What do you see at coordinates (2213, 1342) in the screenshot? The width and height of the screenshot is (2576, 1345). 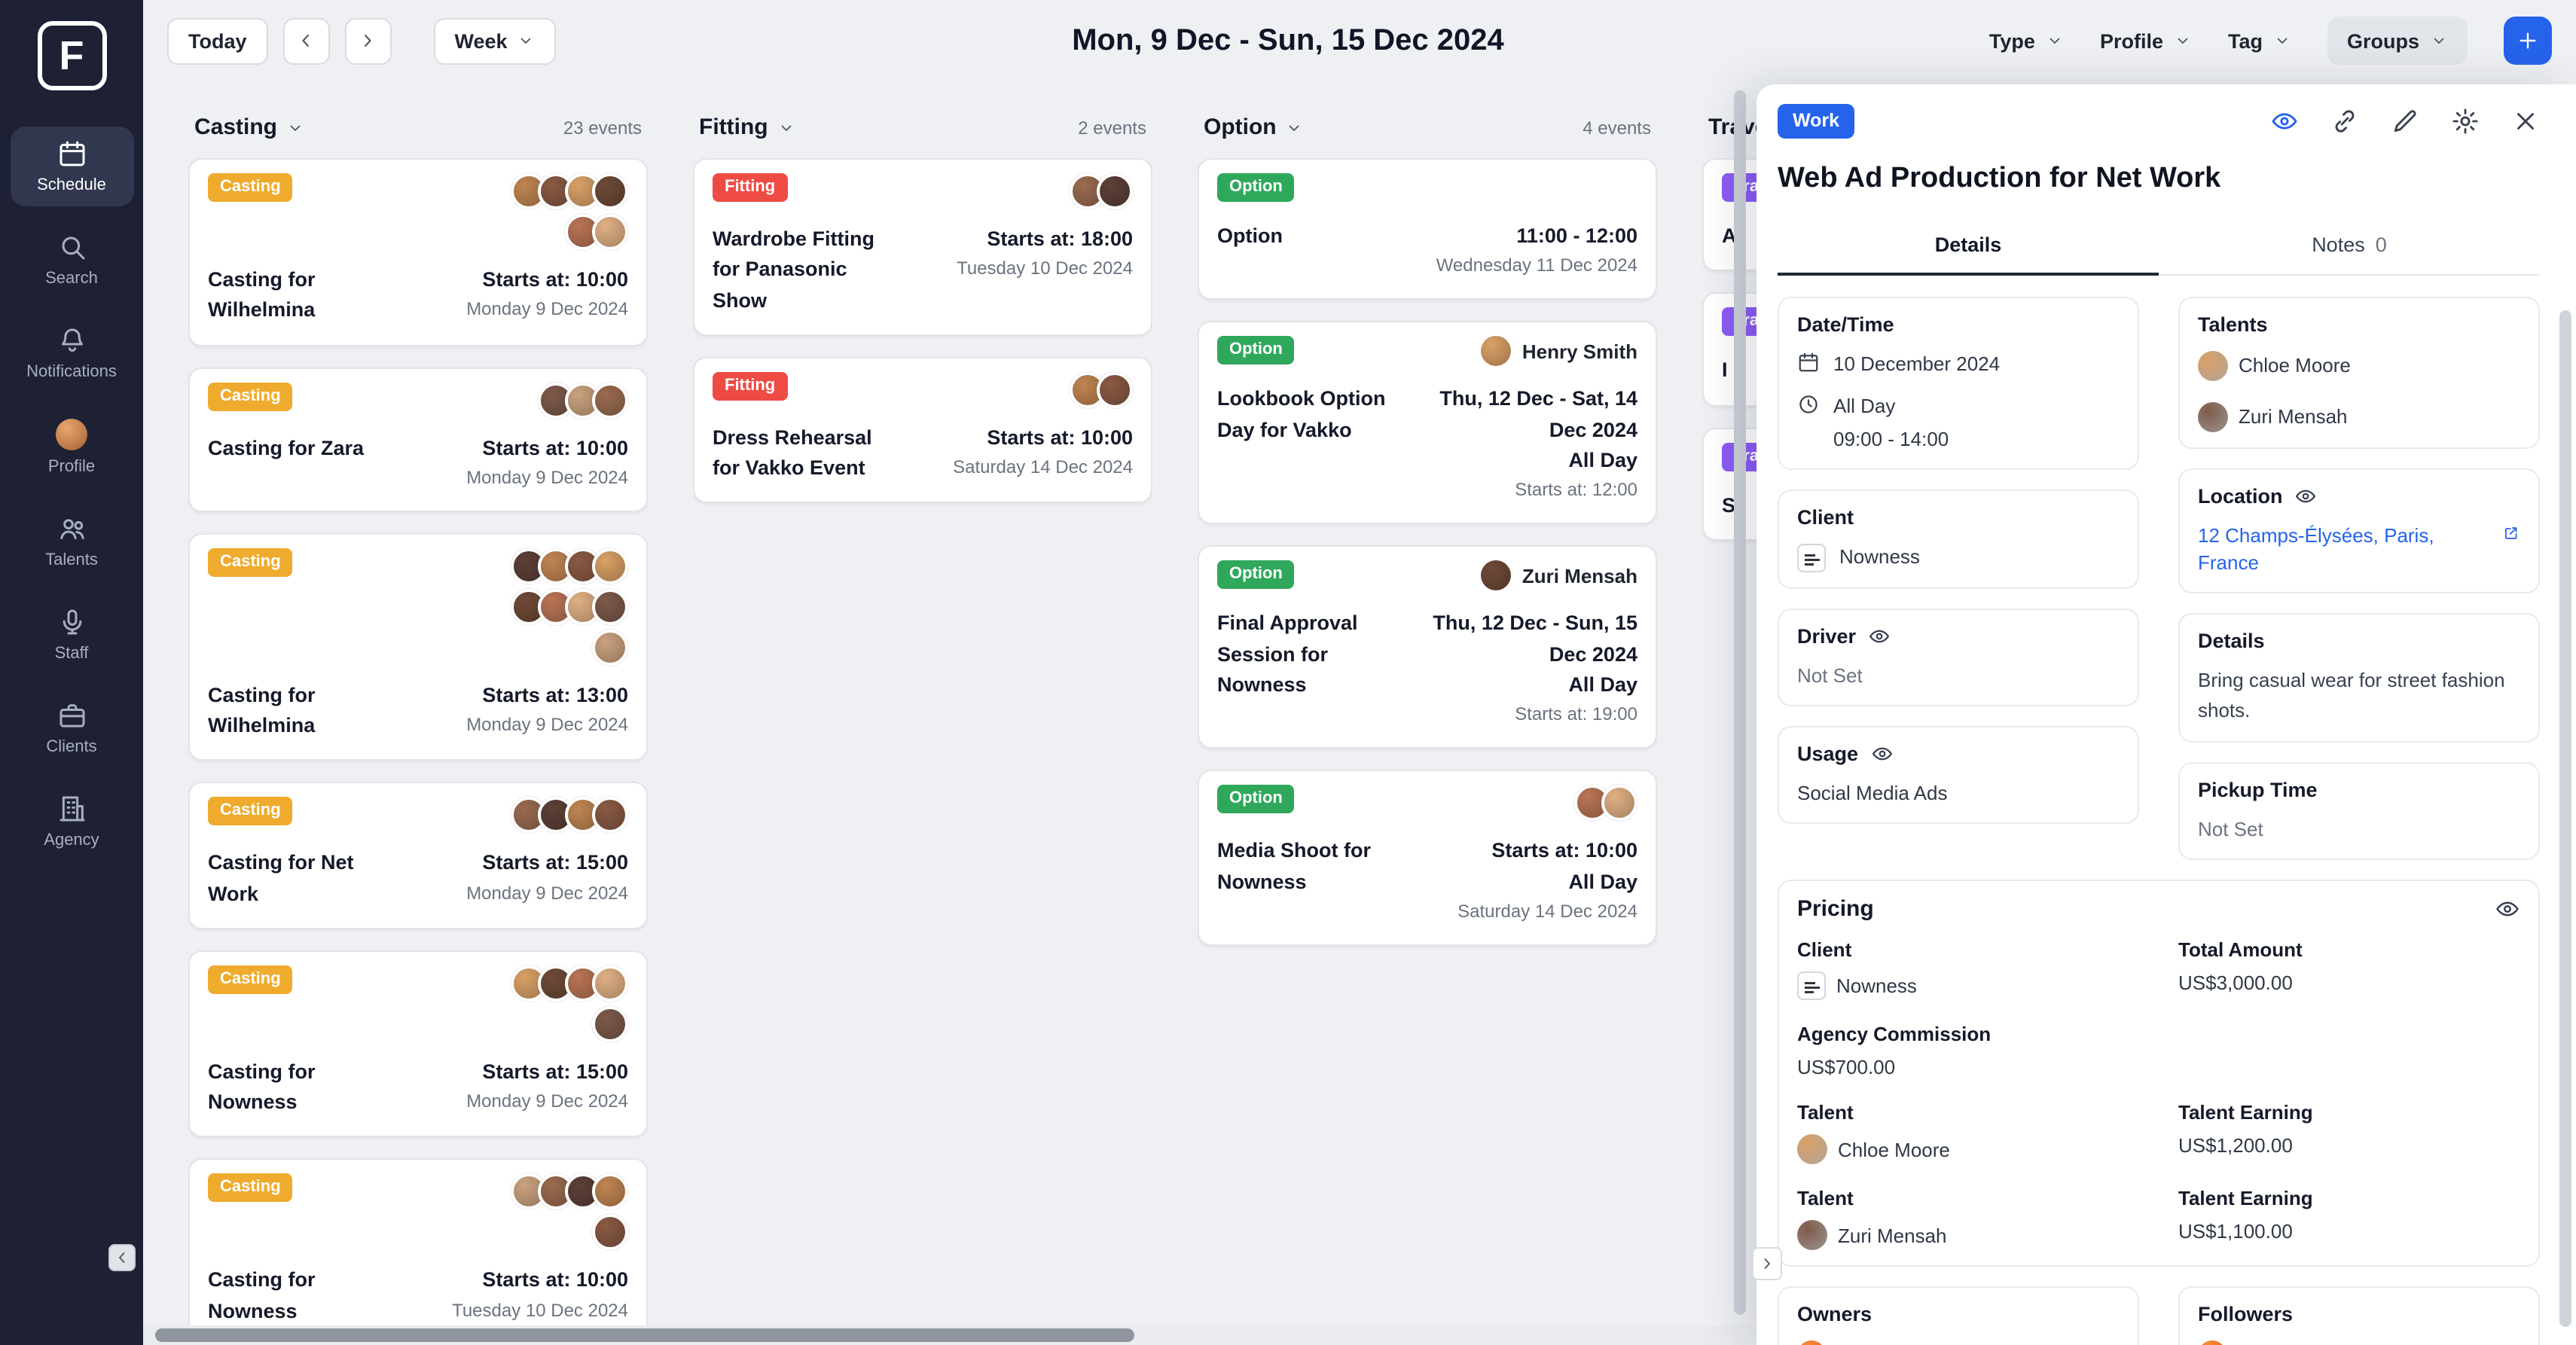 I see `follower-avatar: F` at bounding box center [2213, 1342].